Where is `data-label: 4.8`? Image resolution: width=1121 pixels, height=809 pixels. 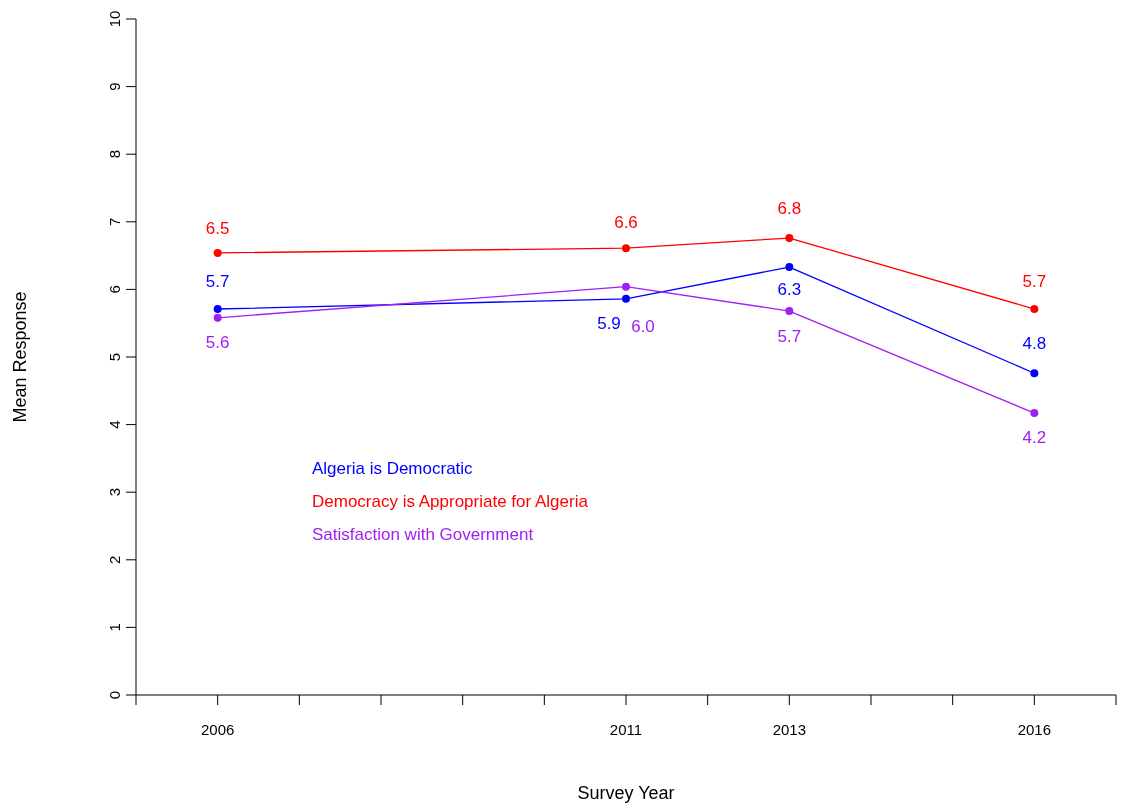 data-label: 4.8 is located at coordinates (1034, 343).